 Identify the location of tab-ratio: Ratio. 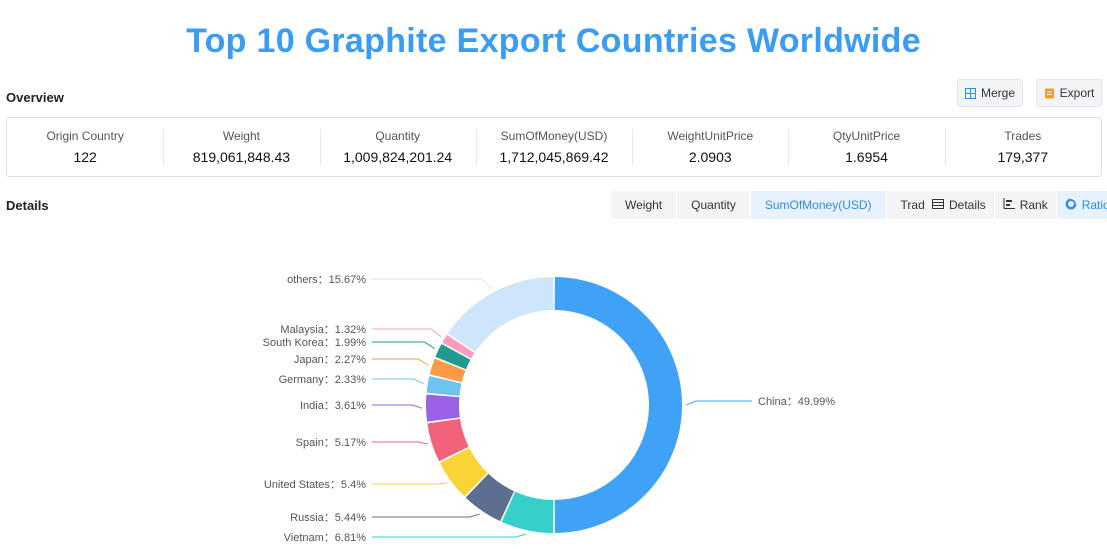
(1081, 205).